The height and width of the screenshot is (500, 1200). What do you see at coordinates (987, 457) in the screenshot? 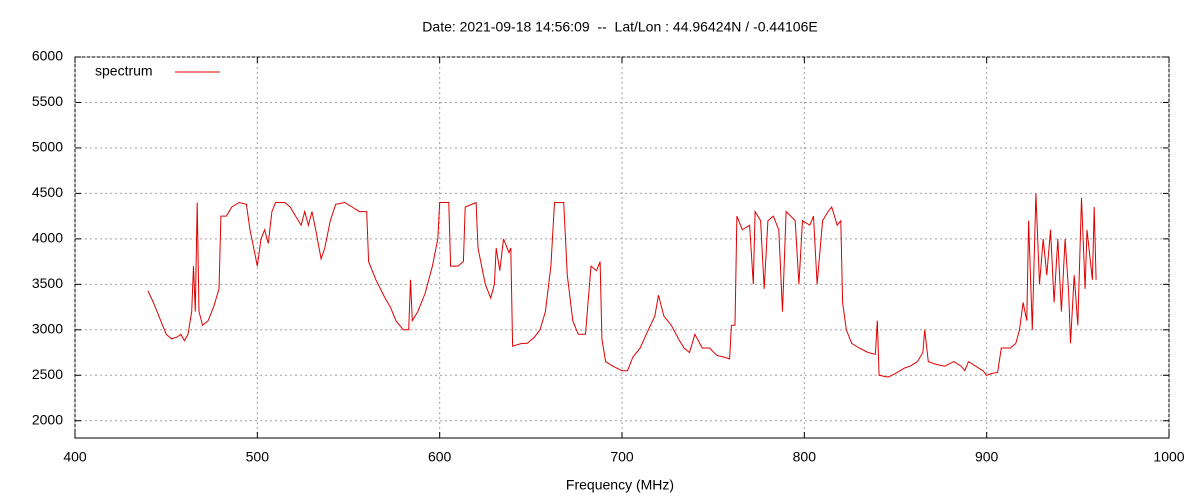
I see `x-tick-label: 900` at bounding box center [987, 457].